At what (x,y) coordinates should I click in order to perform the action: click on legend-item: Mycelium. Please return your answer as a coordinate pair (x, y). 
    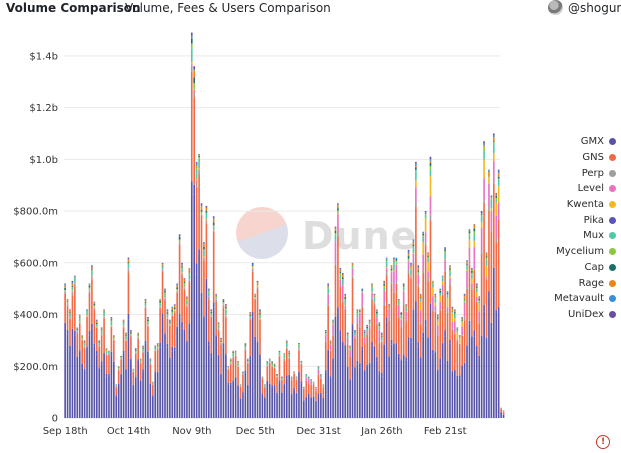
    Looking at the image, I should click on (568, 252).